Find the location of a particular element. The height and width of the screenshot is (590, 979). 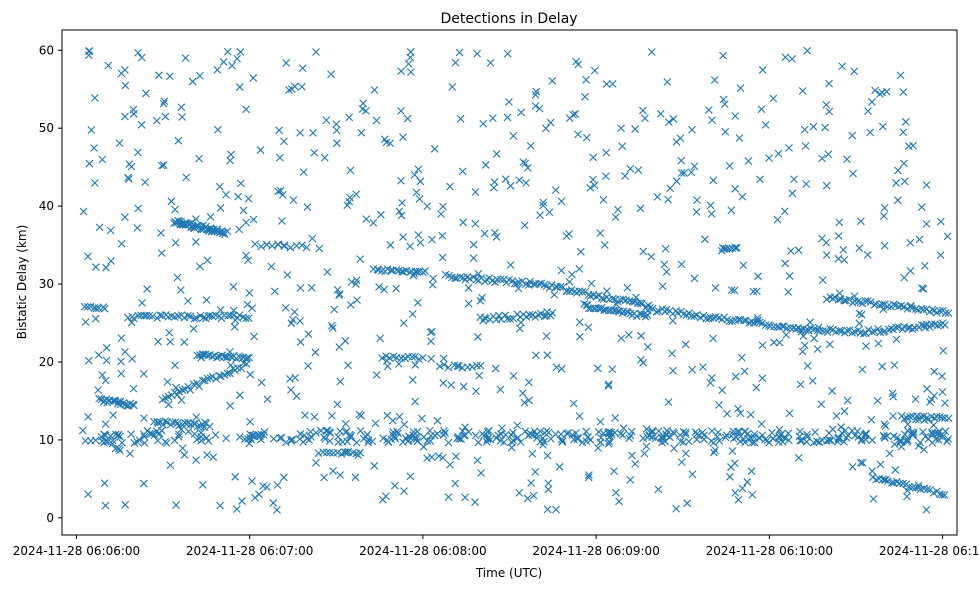

x-tick-label: 2024-11-28 06:06:00 is located at coordinates (76, 551).